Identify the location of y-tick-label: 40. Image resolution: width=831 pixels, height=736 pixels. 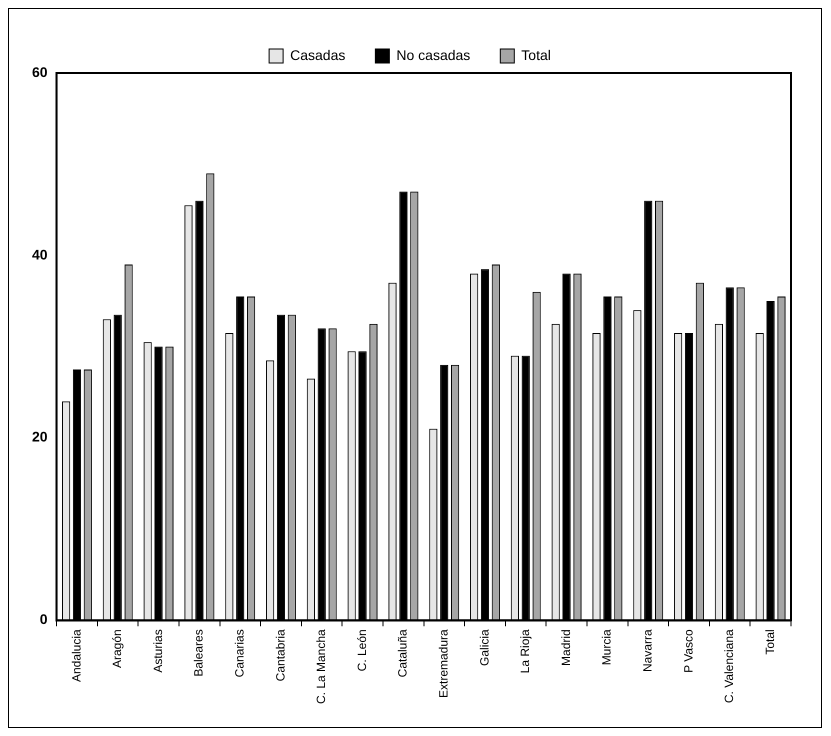
(40, 254).